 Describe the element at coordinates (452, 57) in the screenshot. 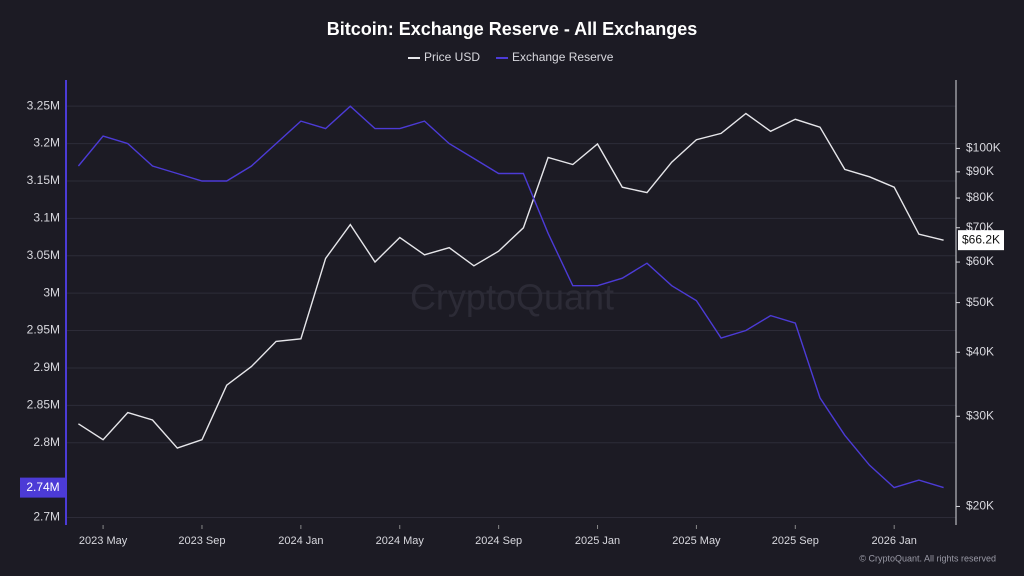

I see `legend-label: Price USD` at that location.